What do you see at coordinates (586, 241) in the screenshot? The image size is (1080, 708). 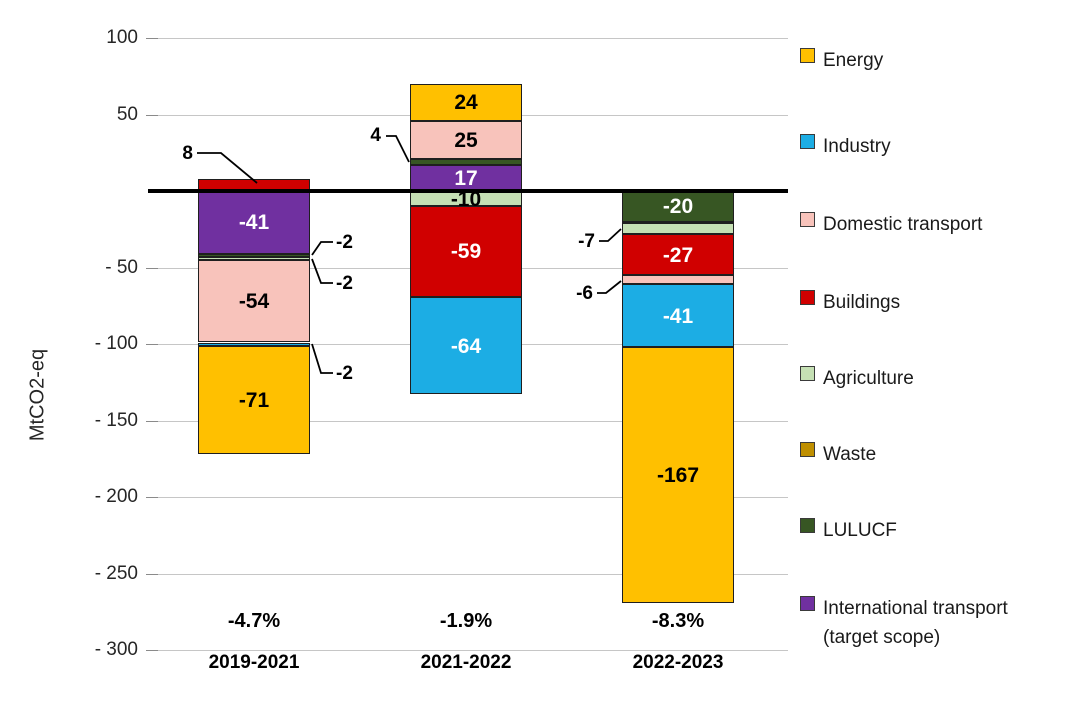 I see `callout-value-label: -7` at bounding box center [586, 241].